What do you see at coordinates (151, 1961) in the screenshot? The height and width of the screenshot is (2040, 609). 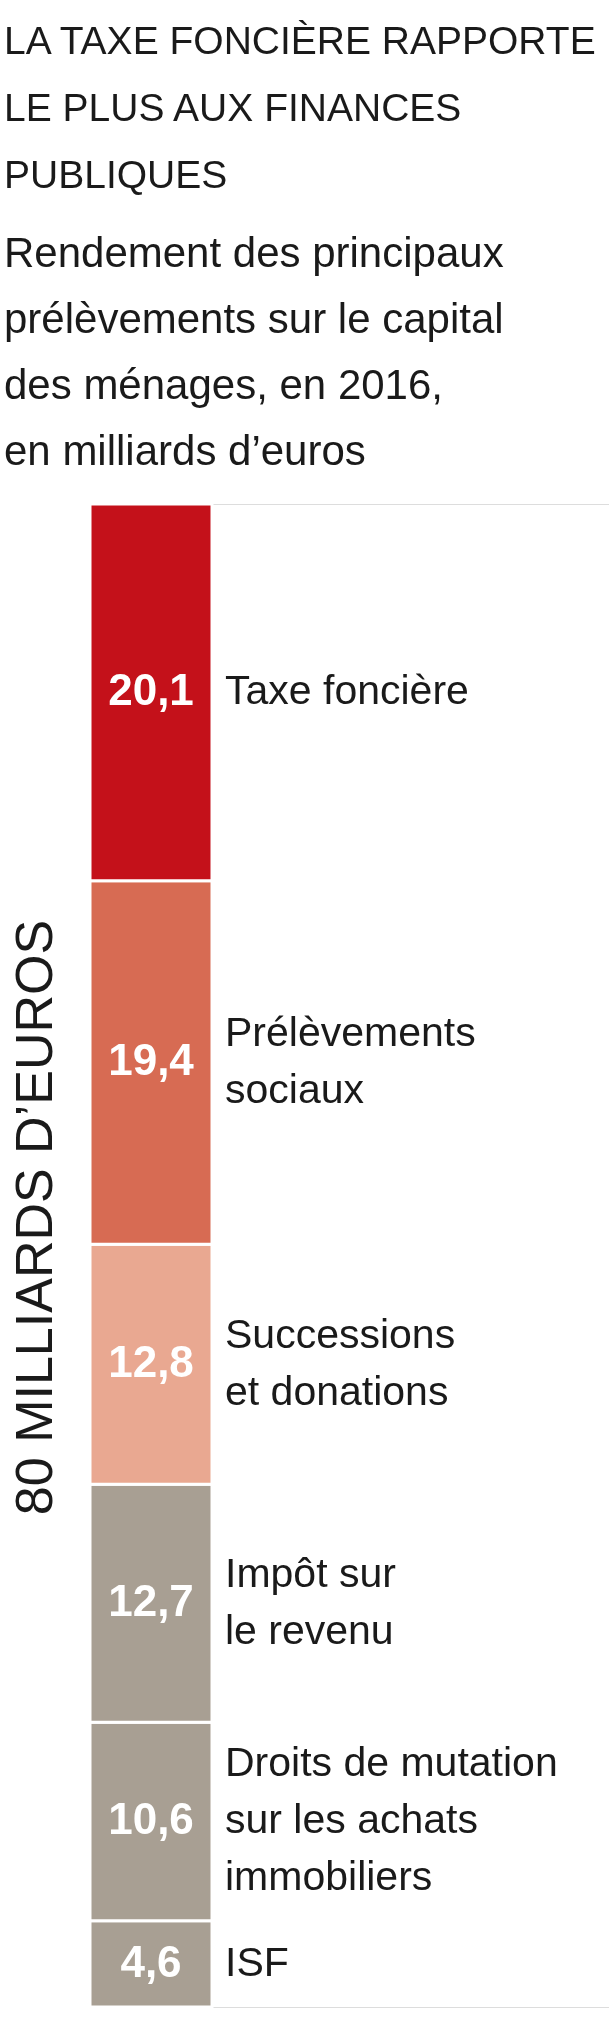 I see `data-label: 4,6` at bounding box center [151, 1961].